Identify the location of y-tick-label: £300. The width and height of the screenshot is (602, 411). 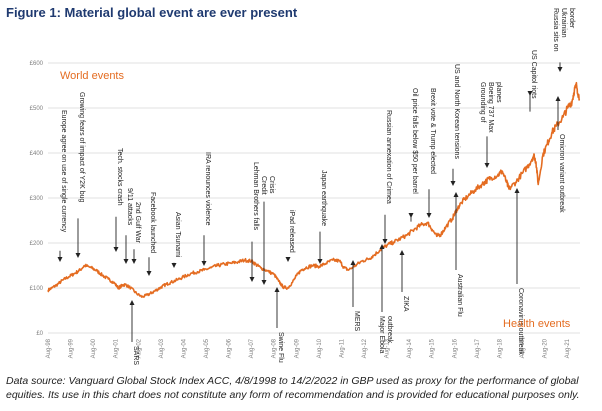
(37, 199).